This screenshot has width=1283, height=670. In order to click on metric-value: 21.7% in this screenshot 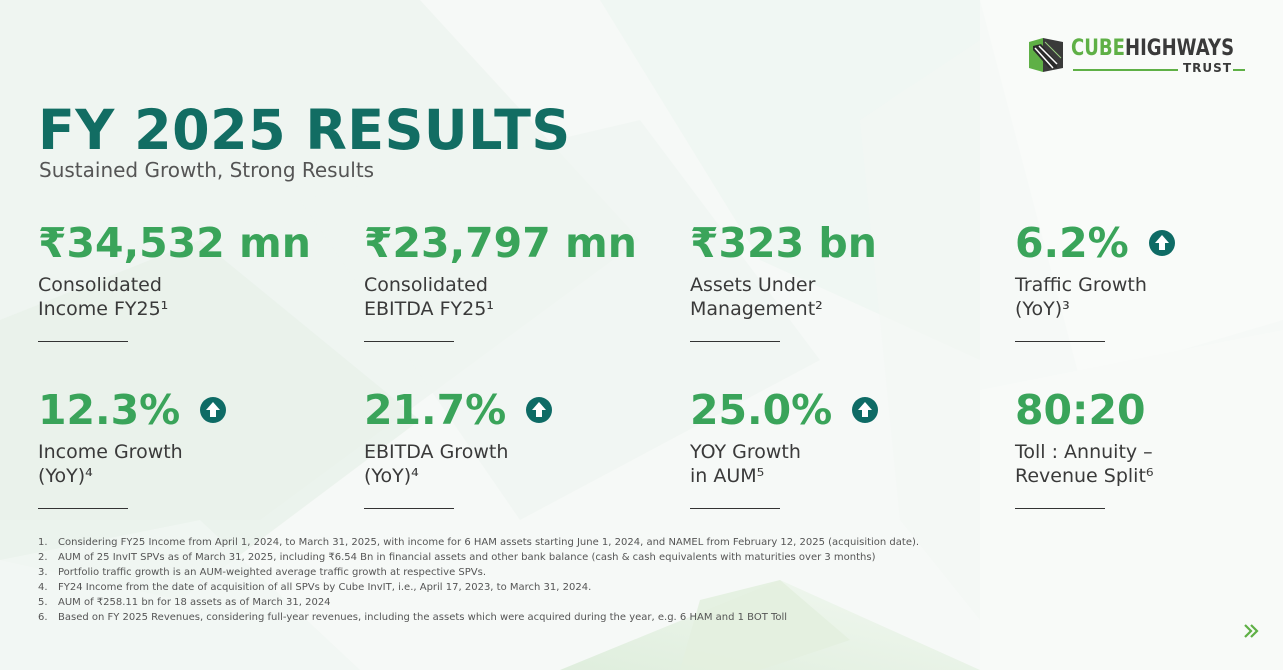, I will do `click(509, 410)`.